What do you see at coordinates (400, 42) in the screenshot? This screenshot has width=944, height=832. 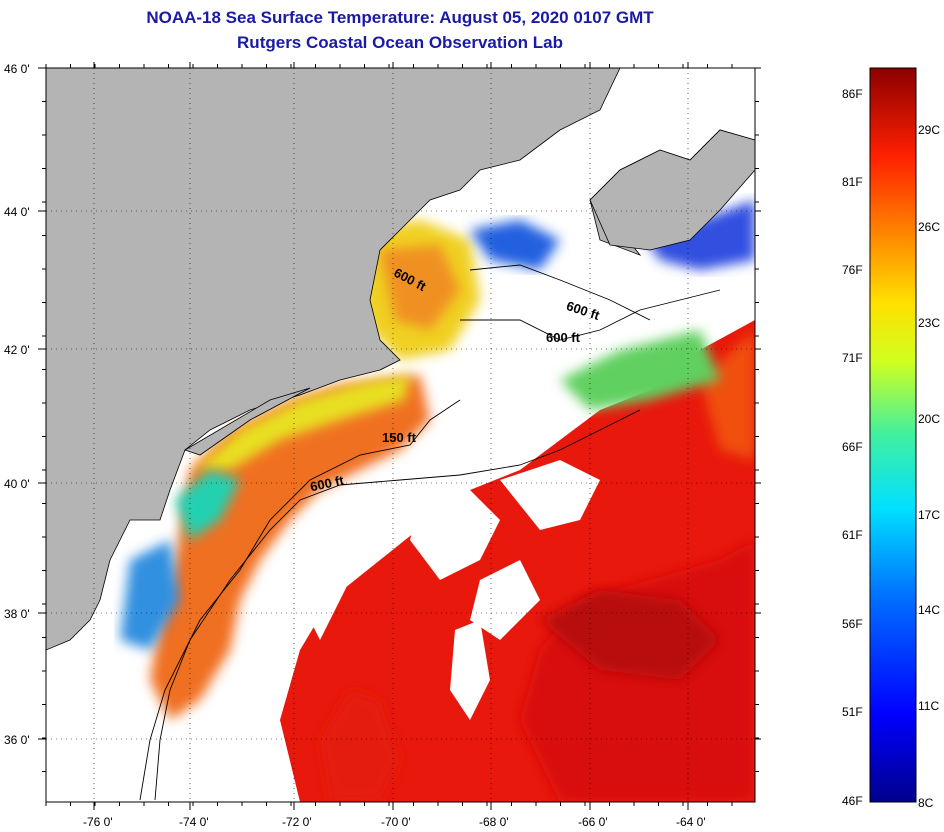 I see `map-subtitle: Rutgers Coastal Ocean Observation Lab` at bounding box center [400, 42].